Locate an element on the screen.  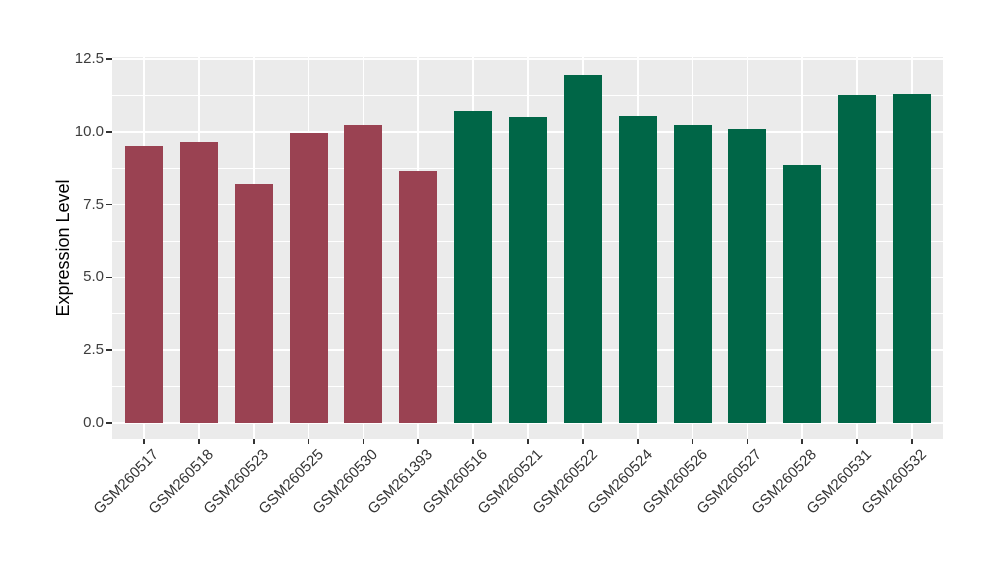
y-tick-label: 0.0 is located at coordinates (93, 422).